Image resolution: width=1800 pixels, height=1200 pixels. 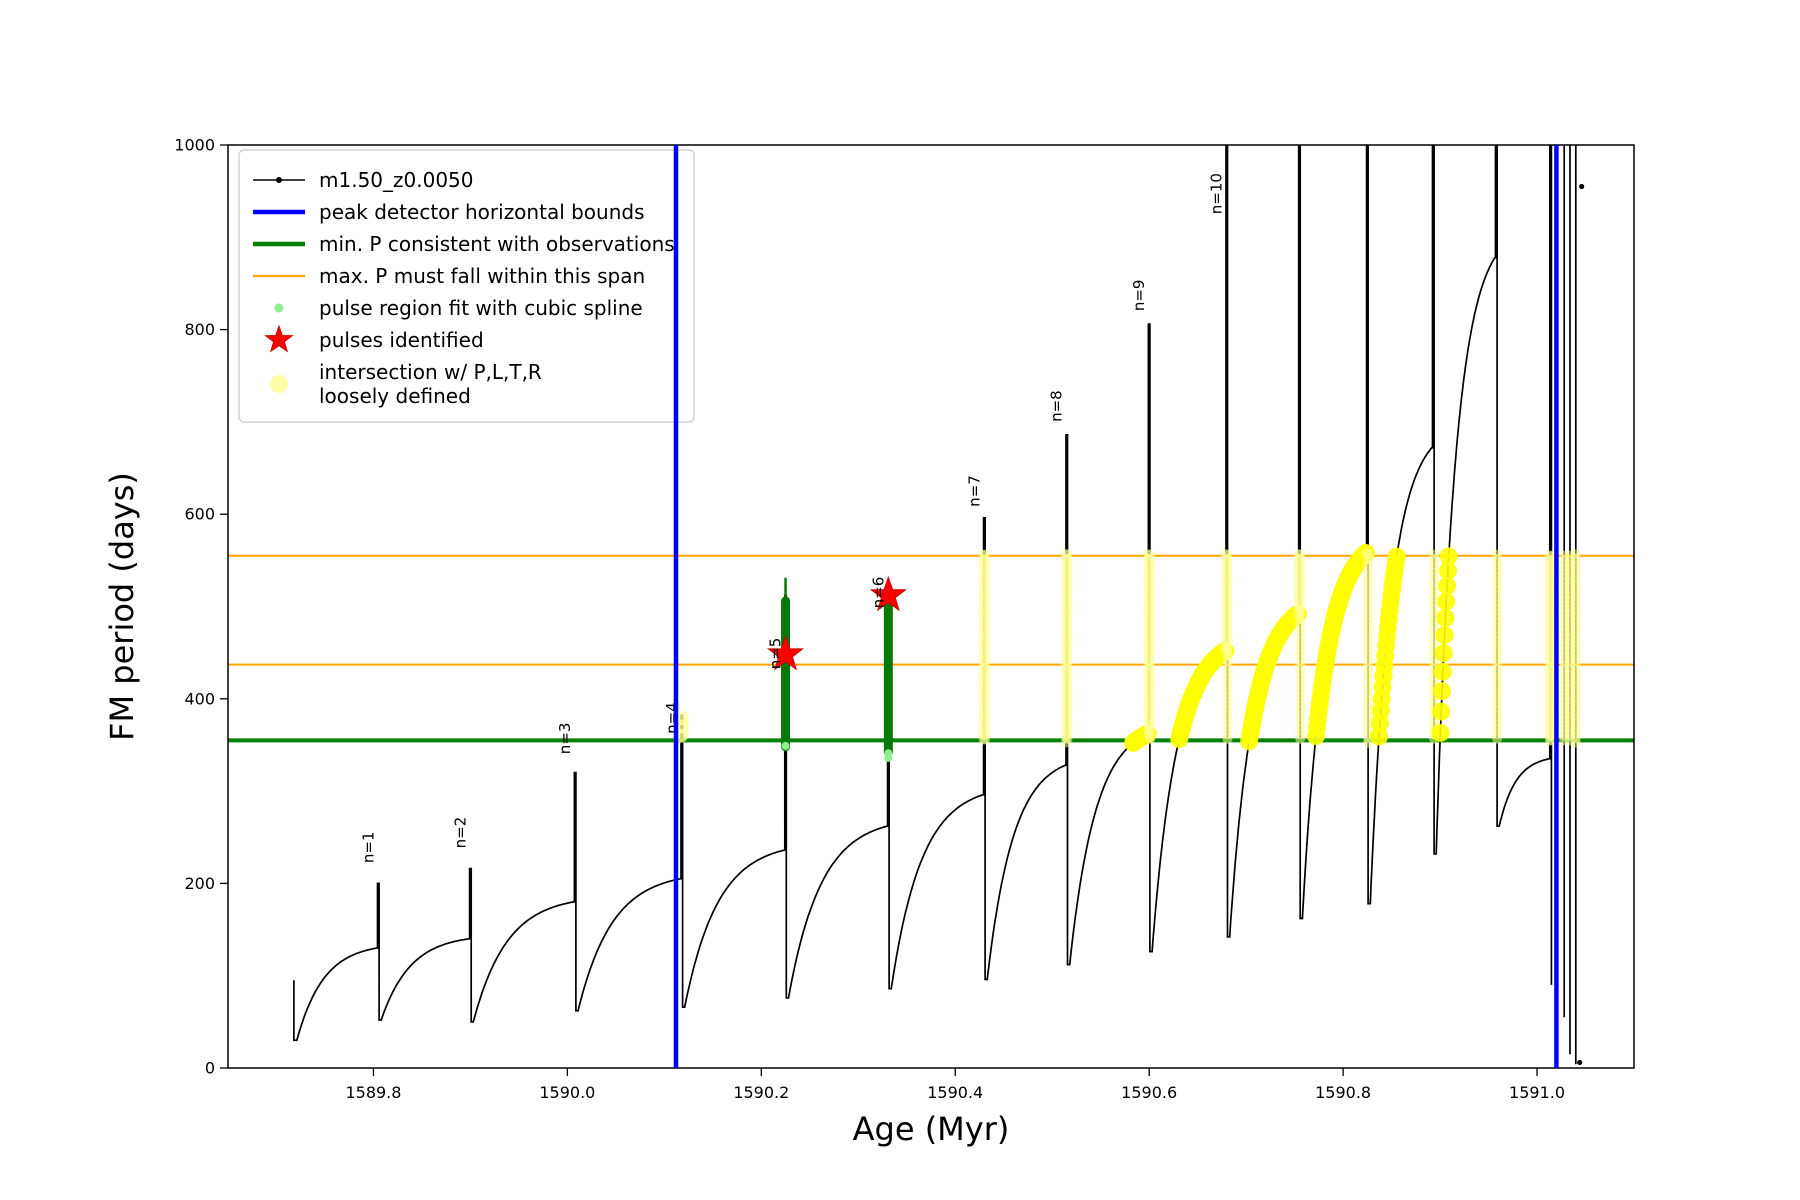 I want to click on y-axis-label: FM period (days), so click(x=122, y=606).